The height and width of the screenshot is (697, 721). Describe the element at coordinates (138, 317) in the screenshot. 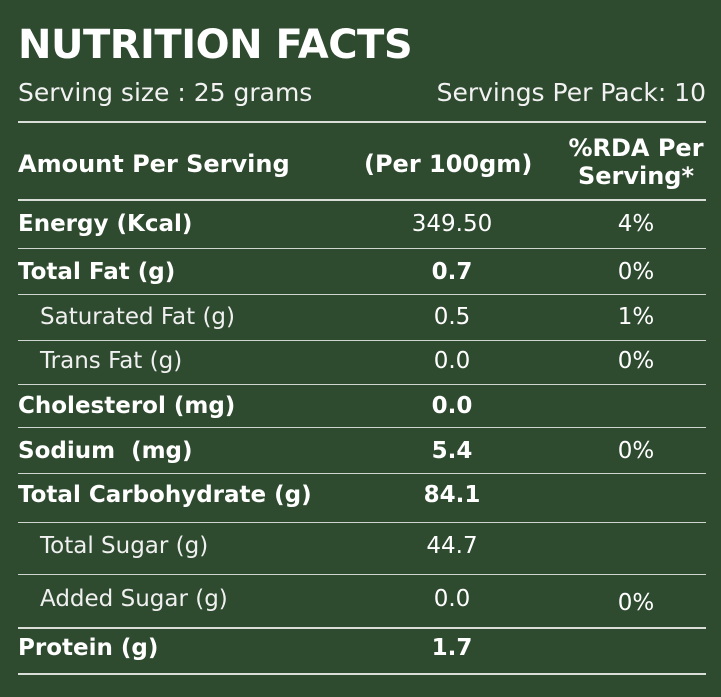

I see `nutrient-name: Saturated Fat (g)` at that location.